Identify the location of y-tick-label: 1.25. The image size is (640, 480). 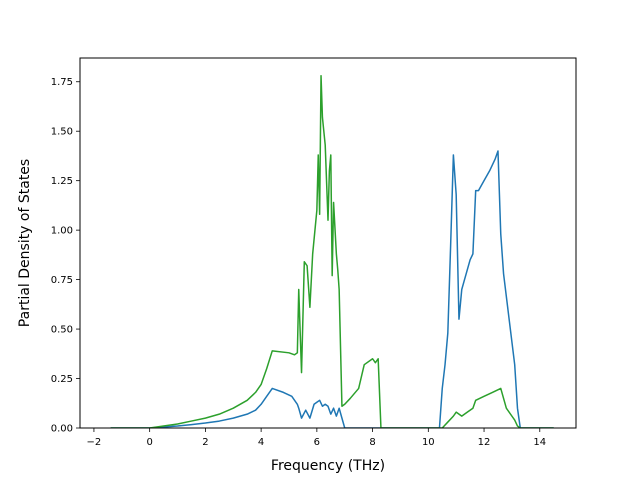
(62, 181).